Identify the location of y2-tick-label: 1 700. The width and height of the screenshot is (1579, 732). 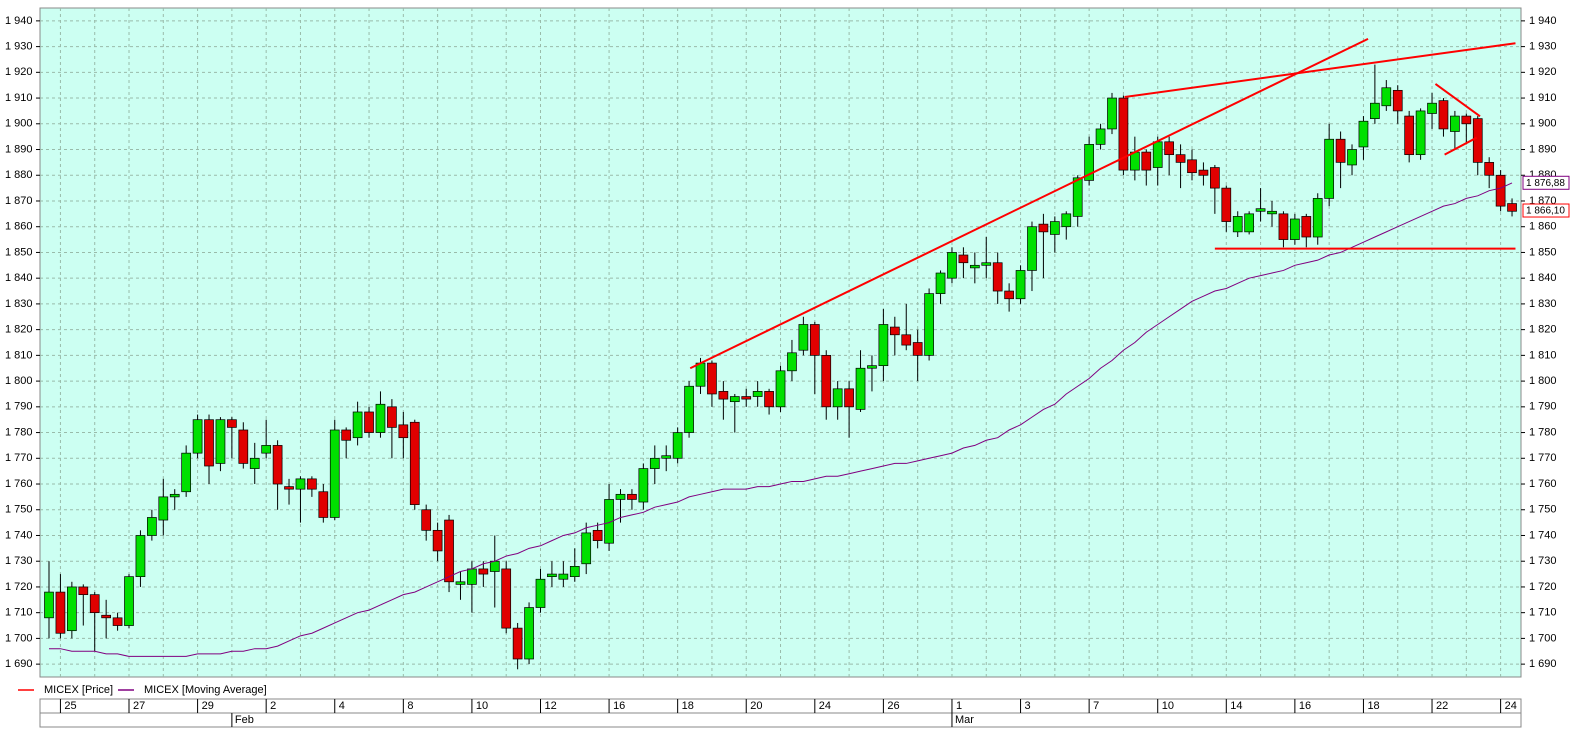
(1543, 638).